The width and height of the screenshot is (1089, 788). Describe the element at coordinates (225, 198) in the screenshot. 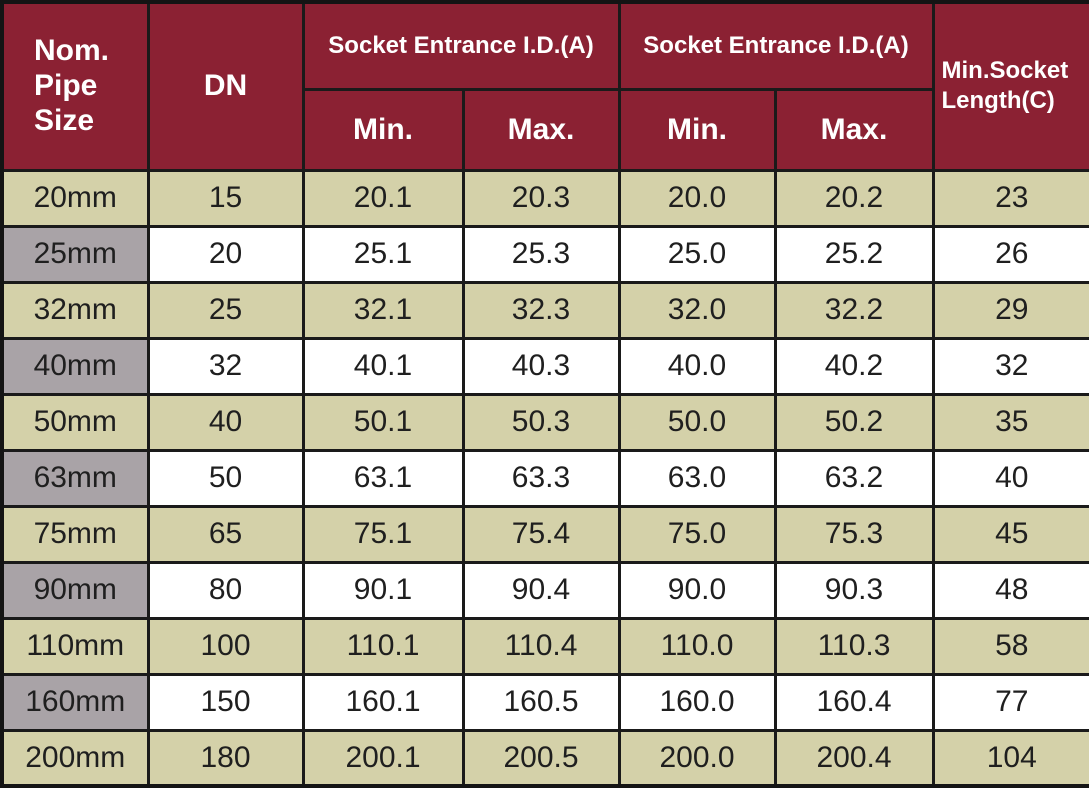

I see `dn-cell: 15` at that location.